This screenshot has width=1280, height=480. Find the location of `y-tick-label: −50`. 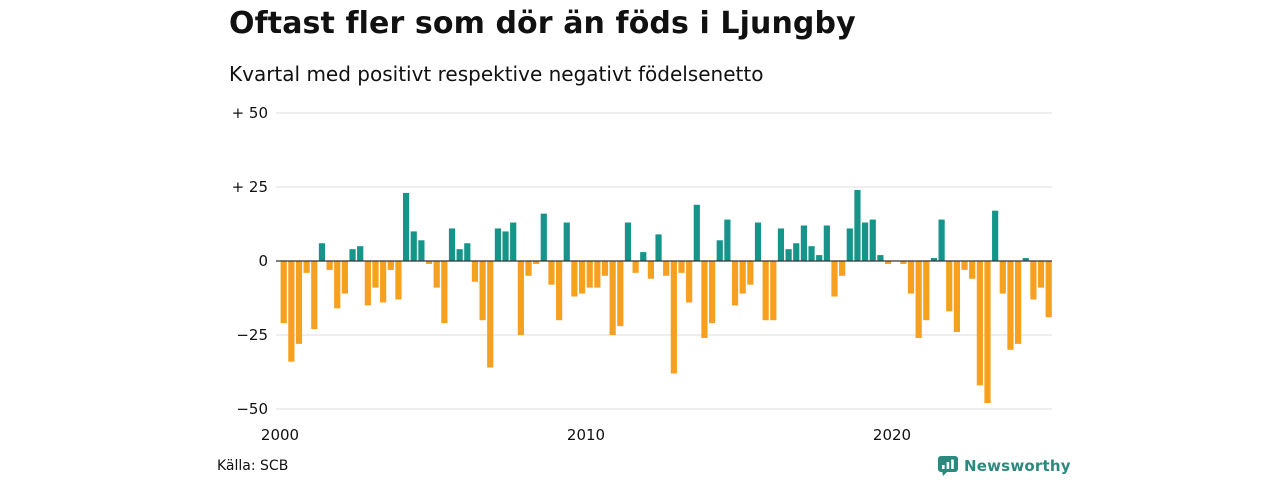

y-tick-label: −50 is located at coordinates (252, 409).